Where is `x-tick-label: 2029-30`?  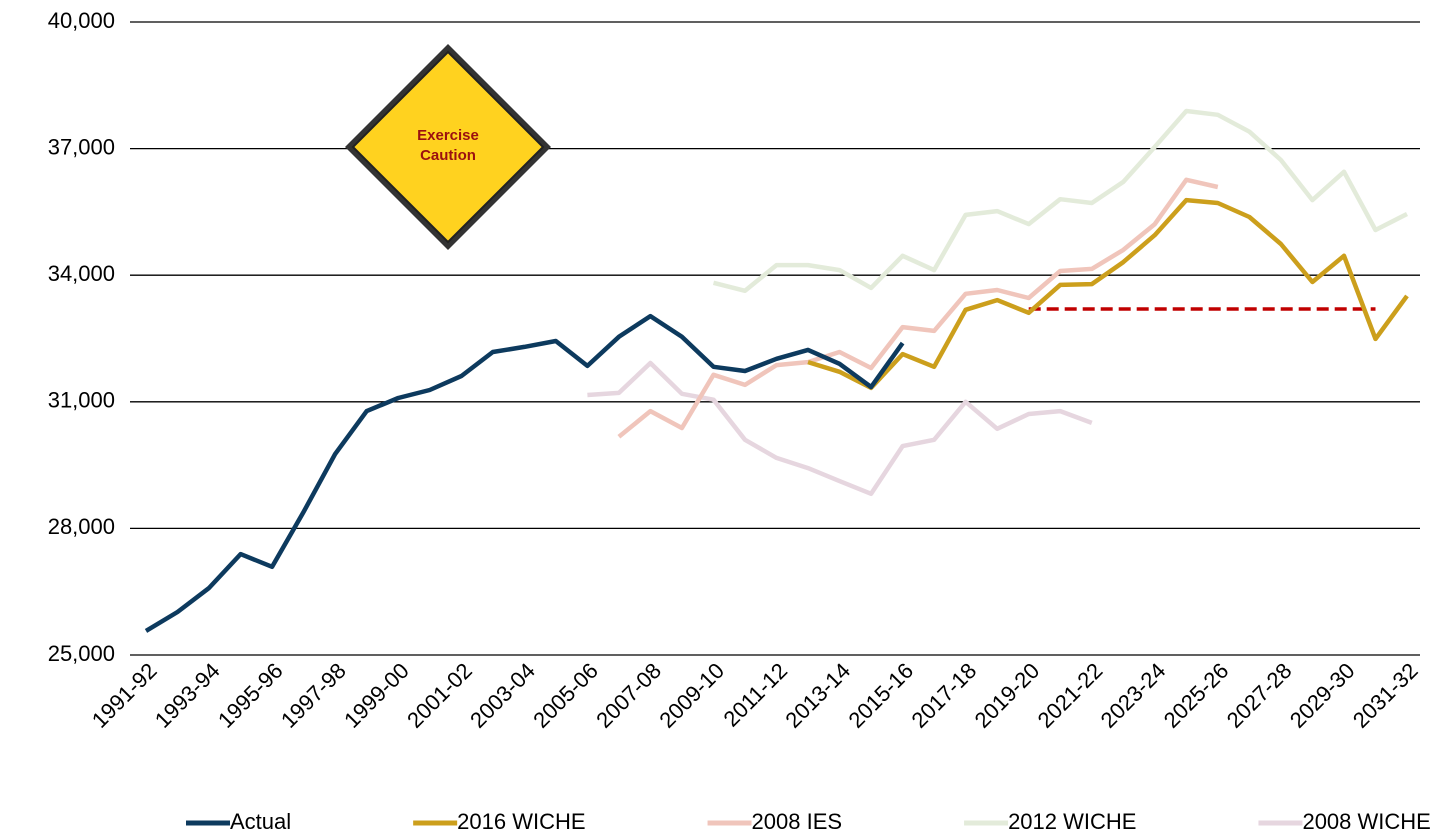
x-tick-label: 2029-30 is located at coordinates (1322, 695).